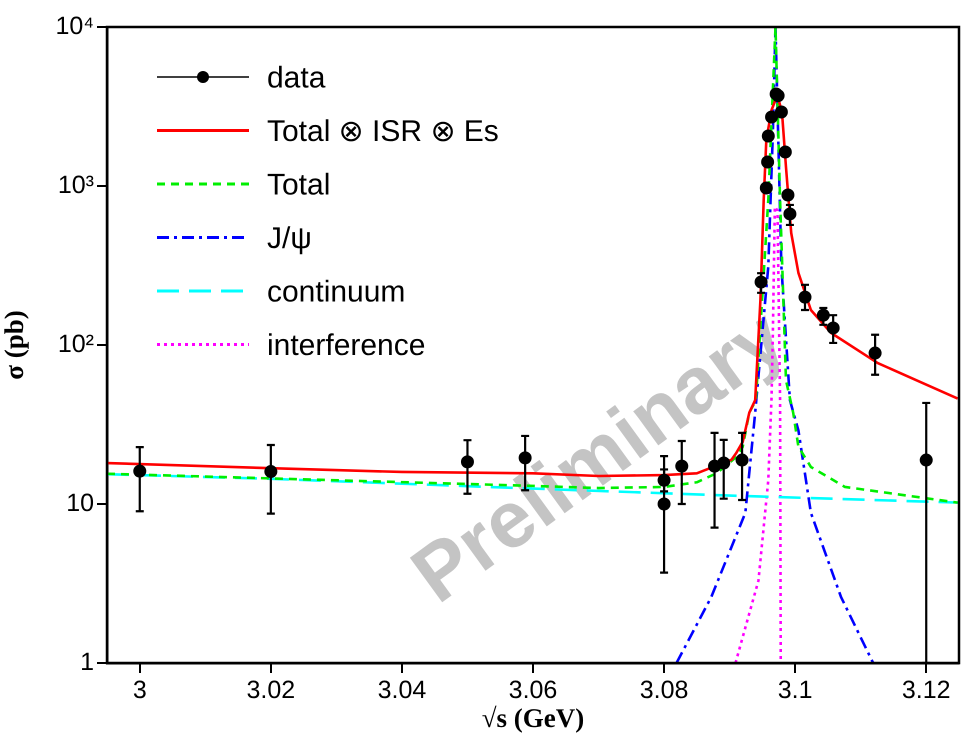 This screenshot has width=966, height=740. I want to click on y-axis-title: σ (pb), so click(15, 345).